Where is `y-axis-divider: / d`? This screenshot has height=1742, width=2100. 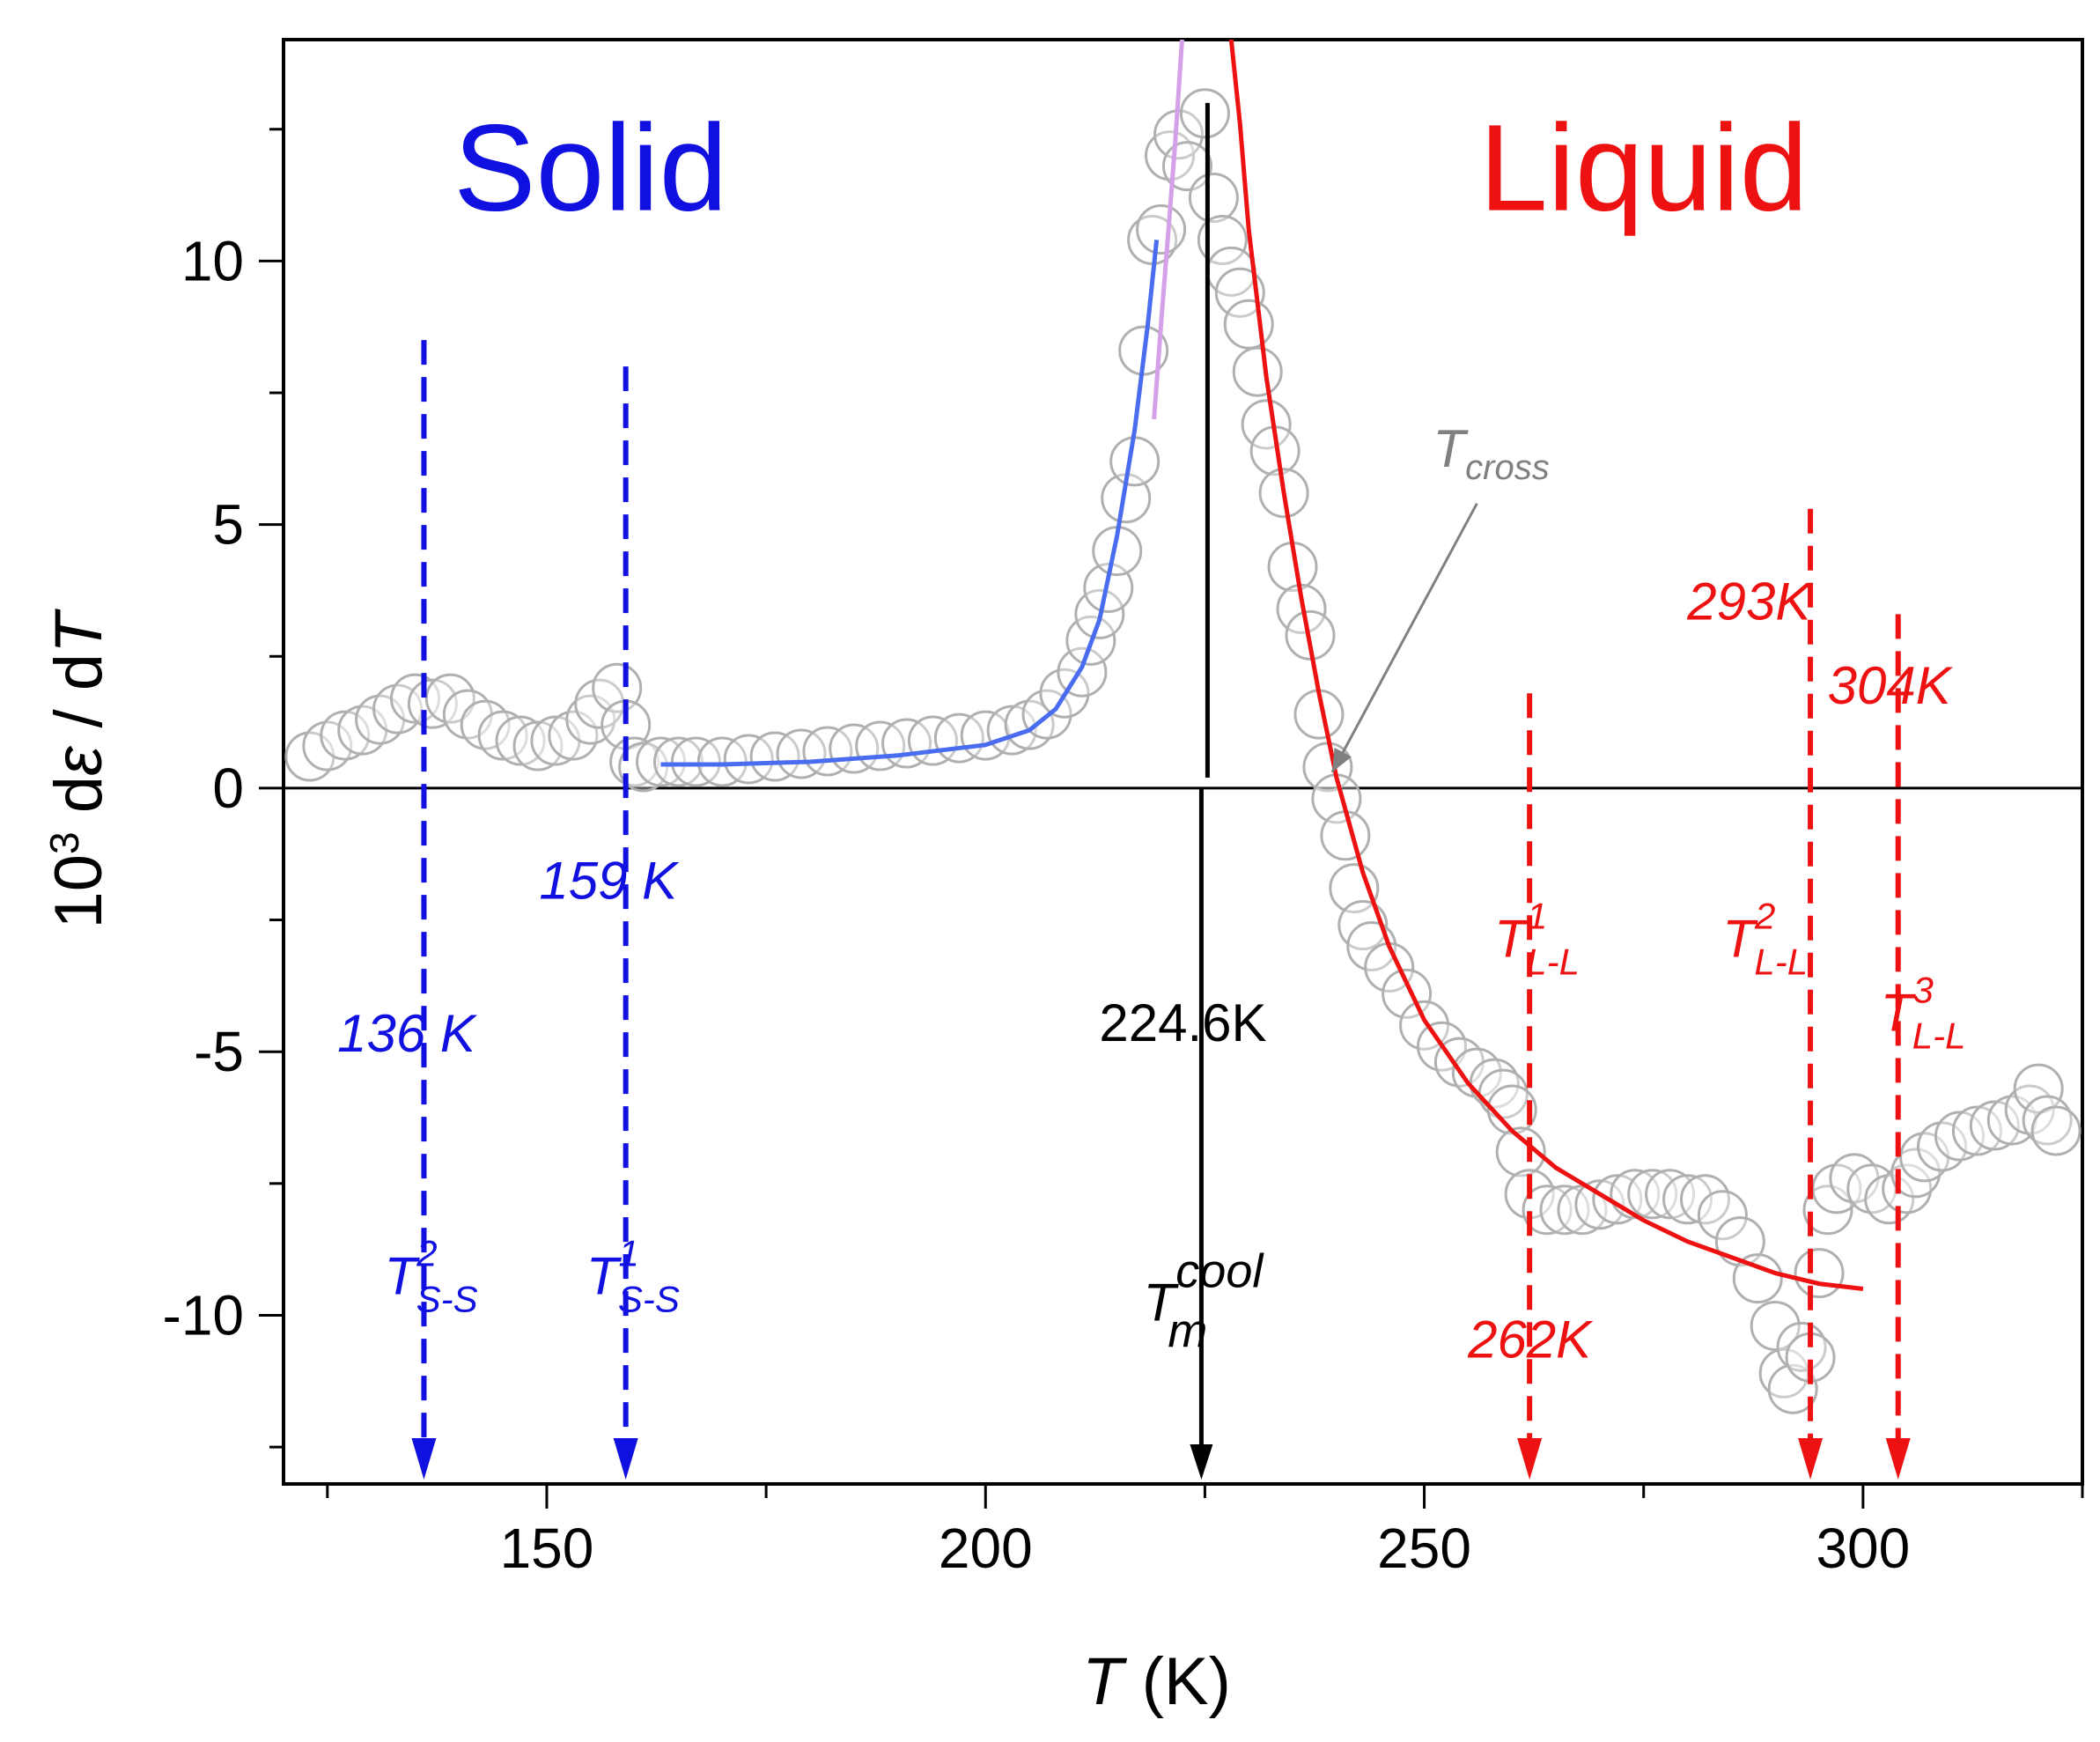 y-axis-divider: / d is located at coordinates (78, 700).